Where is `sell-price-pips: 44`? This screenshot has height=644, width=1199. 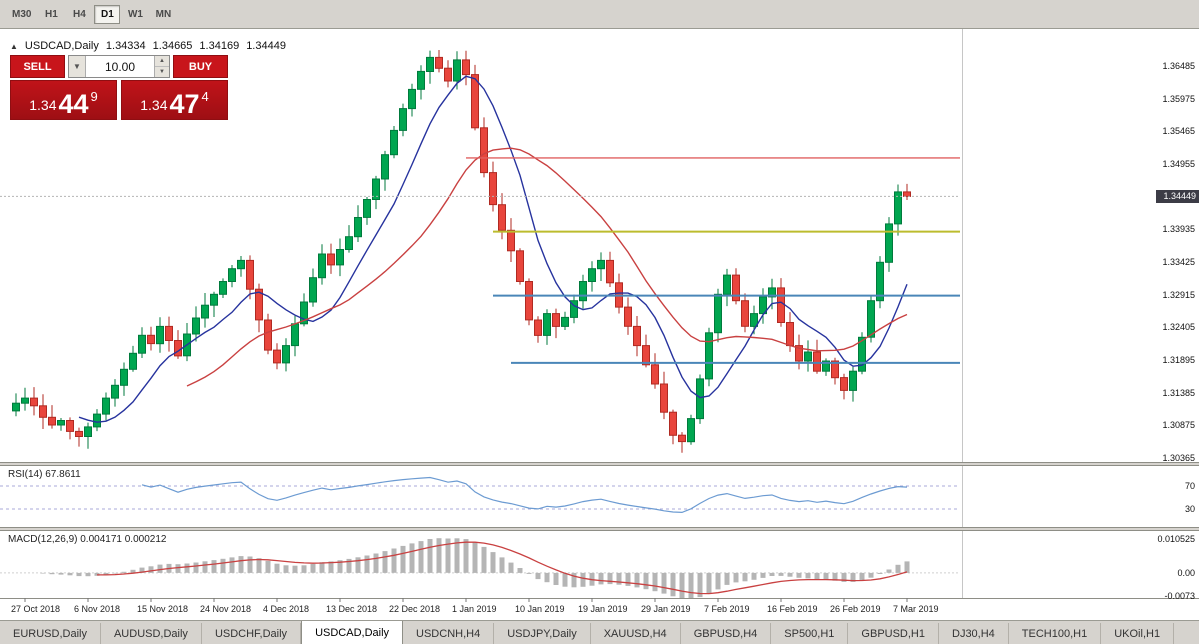
sell-price-pips: 44 is located at coordinates (73, 103).